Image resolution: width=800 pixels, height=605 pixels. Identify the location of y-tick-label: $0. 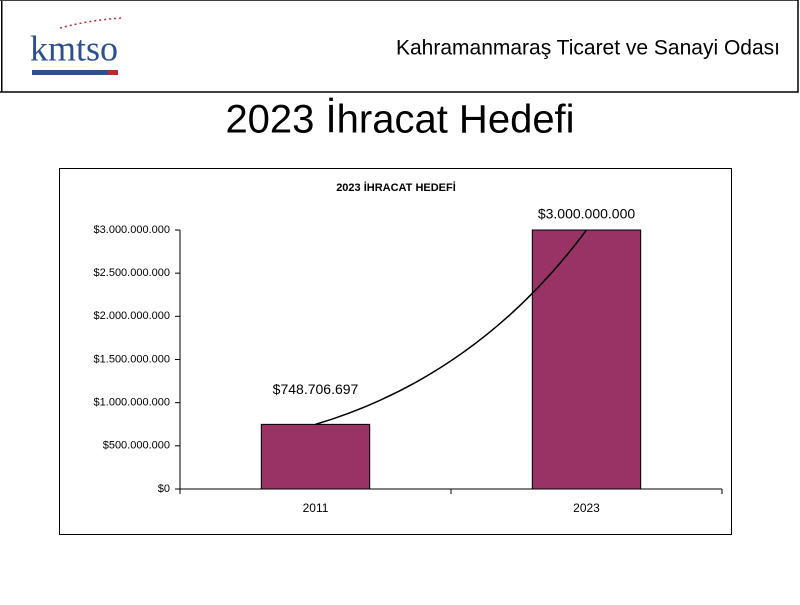
(164, 489).